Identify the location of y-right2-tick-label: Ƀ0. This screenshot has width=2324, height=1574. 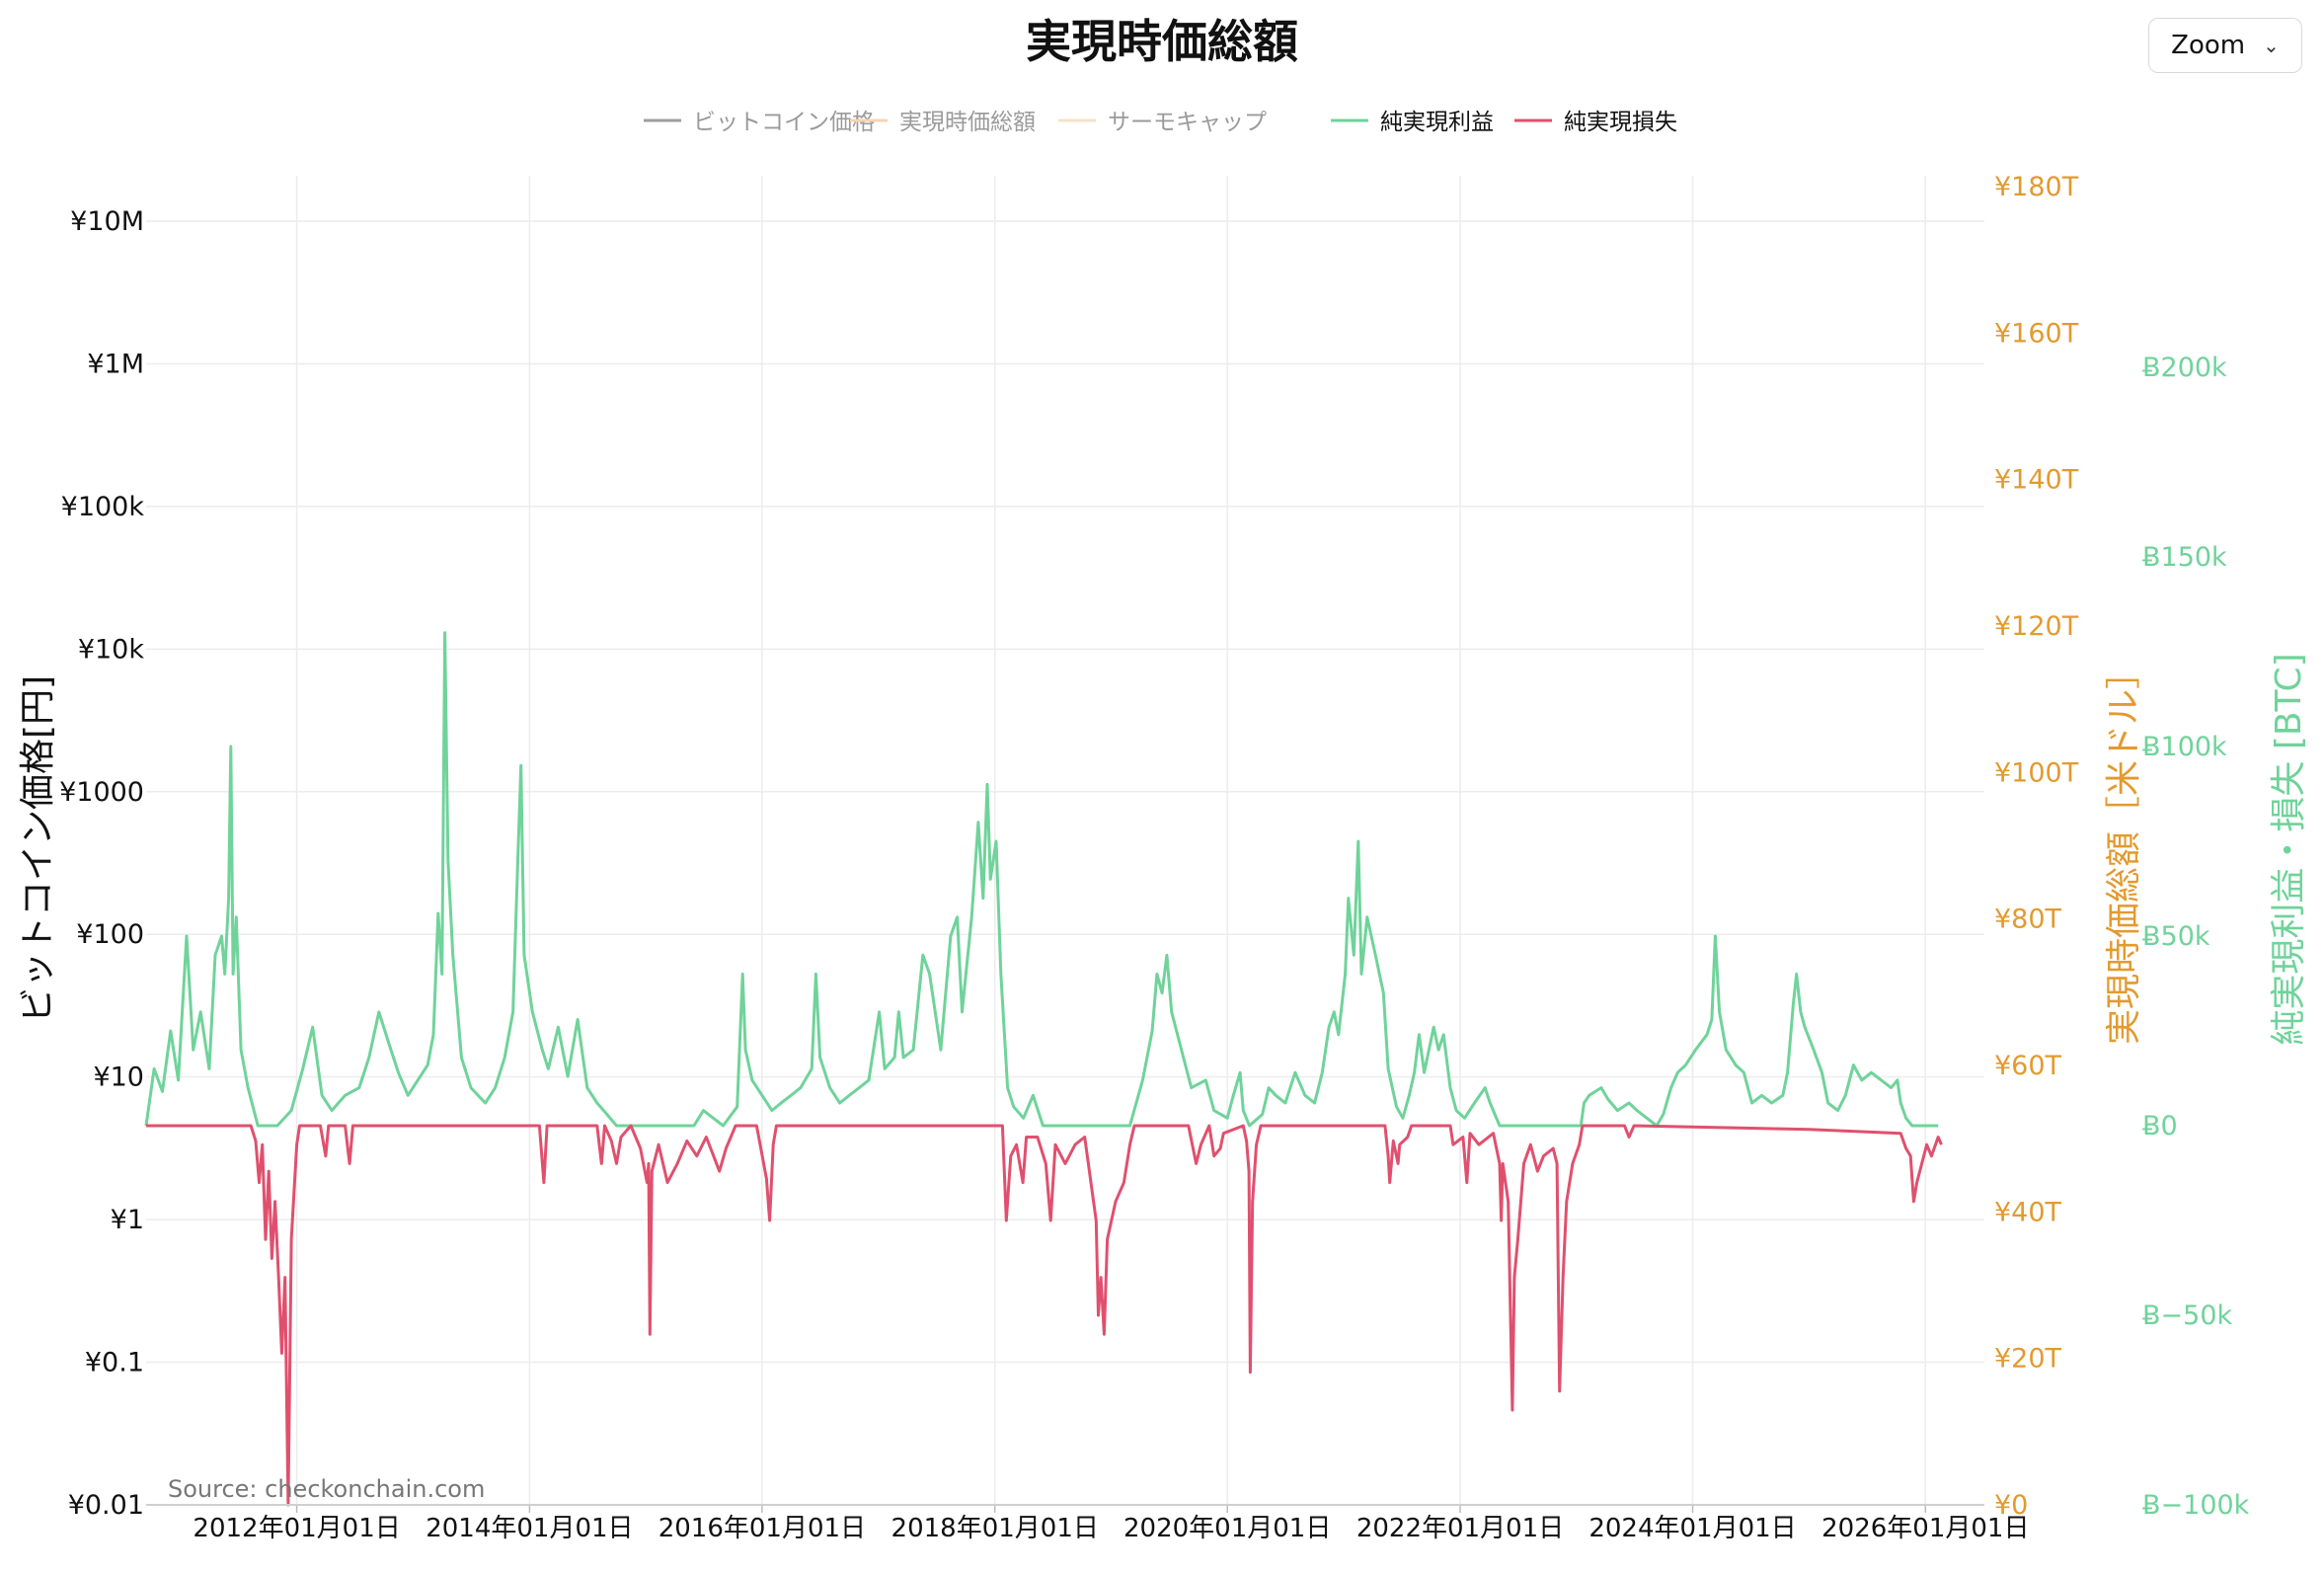
(2160, 1126).